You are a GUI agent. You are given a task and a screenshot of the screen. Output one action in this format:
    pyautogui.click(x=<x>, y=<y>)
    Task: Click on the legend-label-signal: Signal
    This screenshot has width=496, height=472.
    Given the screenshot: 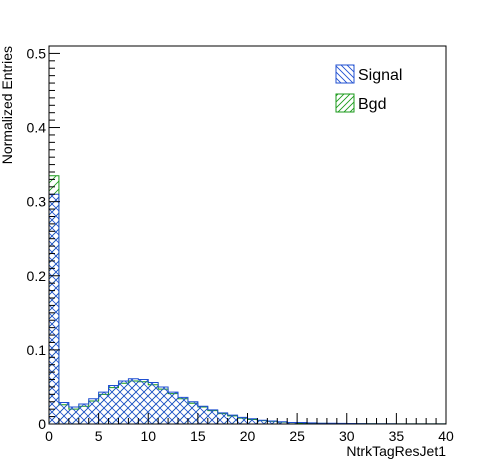 What is the action you would take?
    pyautogui.click(x=380, y=75)
    